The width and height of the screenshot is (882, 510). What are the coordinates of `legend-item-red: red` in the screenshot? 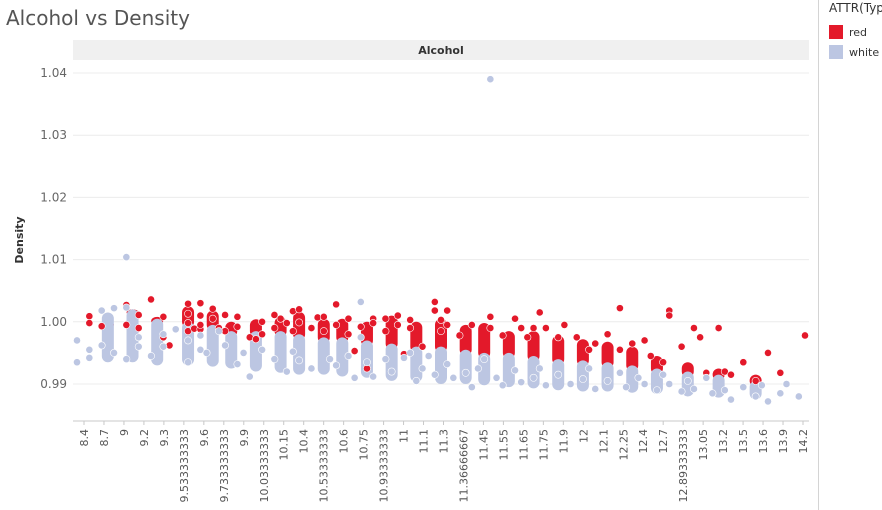 It's located at (848, 32).